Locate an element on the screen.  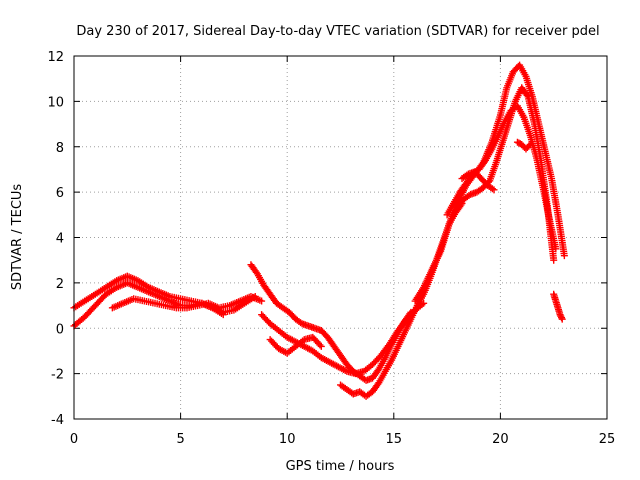
x-tick-label: 0 is located at coordinates (74, 439).